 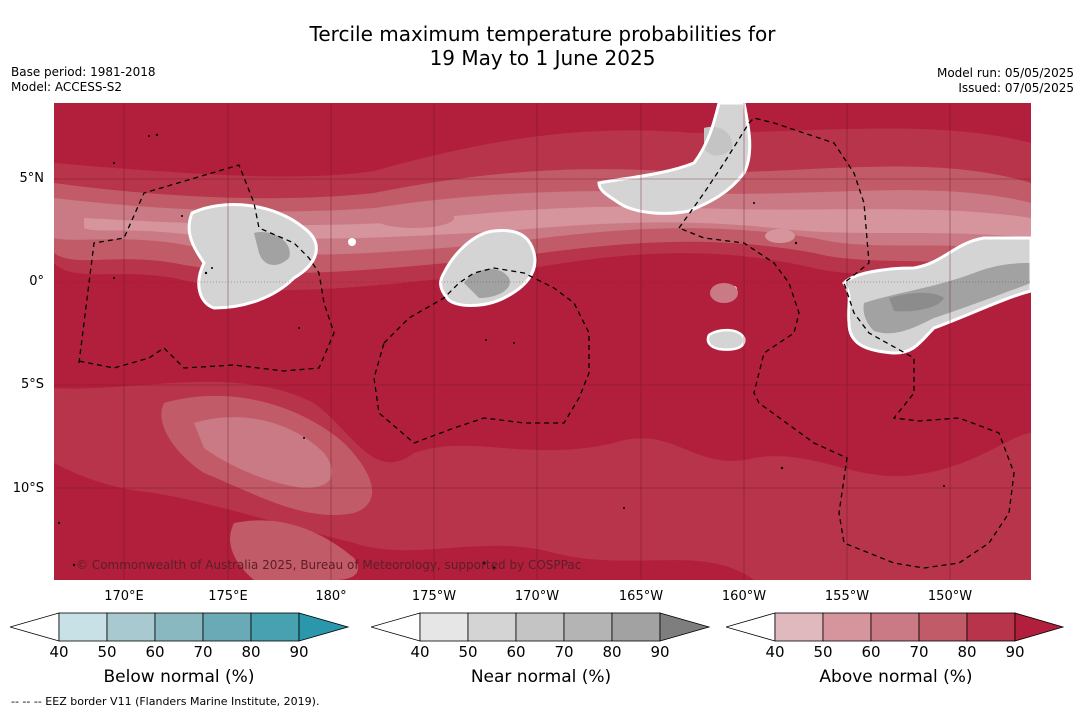 I want to click on below-normal-title: Below normal (%), so click(x=179, y=677).